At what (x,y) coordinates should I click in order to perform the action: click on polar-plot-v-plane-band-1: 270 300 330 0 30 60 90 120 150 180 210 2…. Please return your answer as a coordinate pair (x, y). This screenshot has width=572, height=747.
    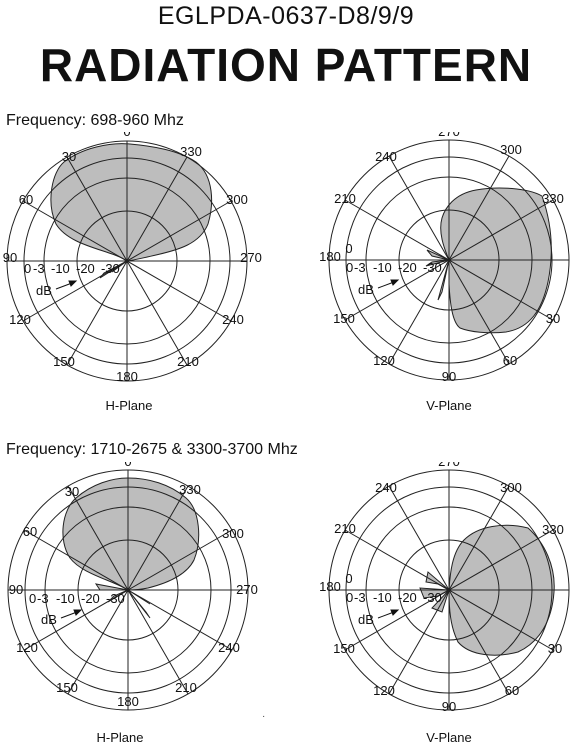
    Looking at the image, I should click on (444, 258).